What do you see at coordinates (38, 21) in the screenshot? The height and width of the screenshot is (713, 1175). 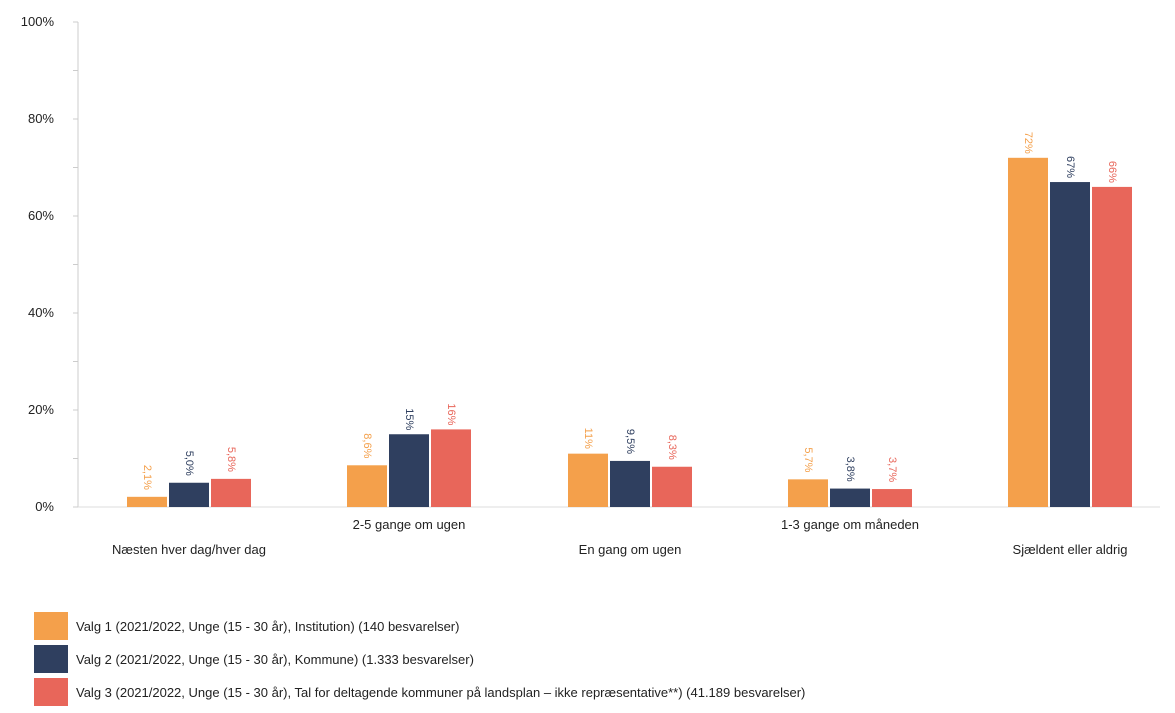 I see `y-tick-label: 100%` at bounding box center [38, 21].